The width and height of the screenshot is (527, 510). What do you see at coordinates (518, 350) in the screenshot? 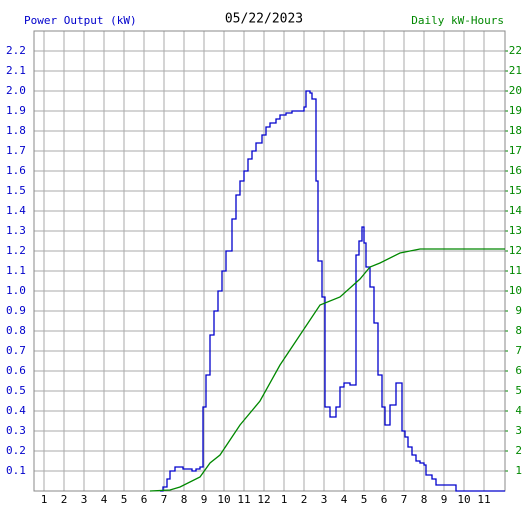
I see `y2-tick-label: 7` at bounding box center [518, 350].